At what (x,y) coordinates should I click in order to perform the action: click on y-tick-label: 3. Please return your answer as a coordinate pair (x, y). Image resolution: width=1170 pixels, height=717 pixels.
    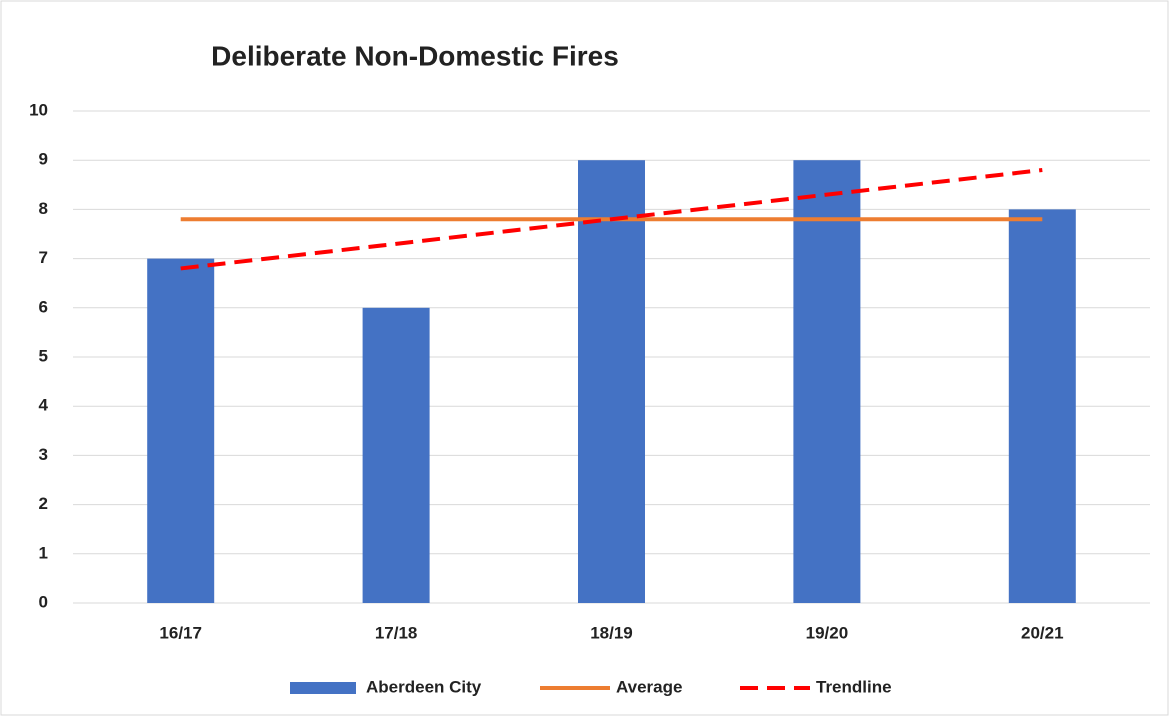
    Looking at the image, I should click on (43, 454).